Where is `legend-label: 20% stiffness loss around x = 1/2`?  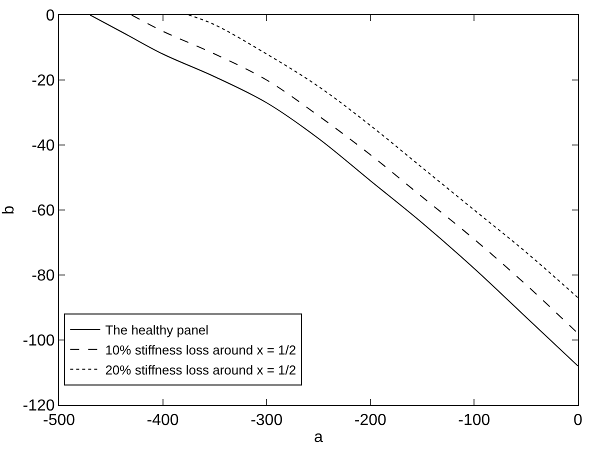 legend-label: 20% stiffness loss around x = 1/2 is located at coordinates (200, 370).